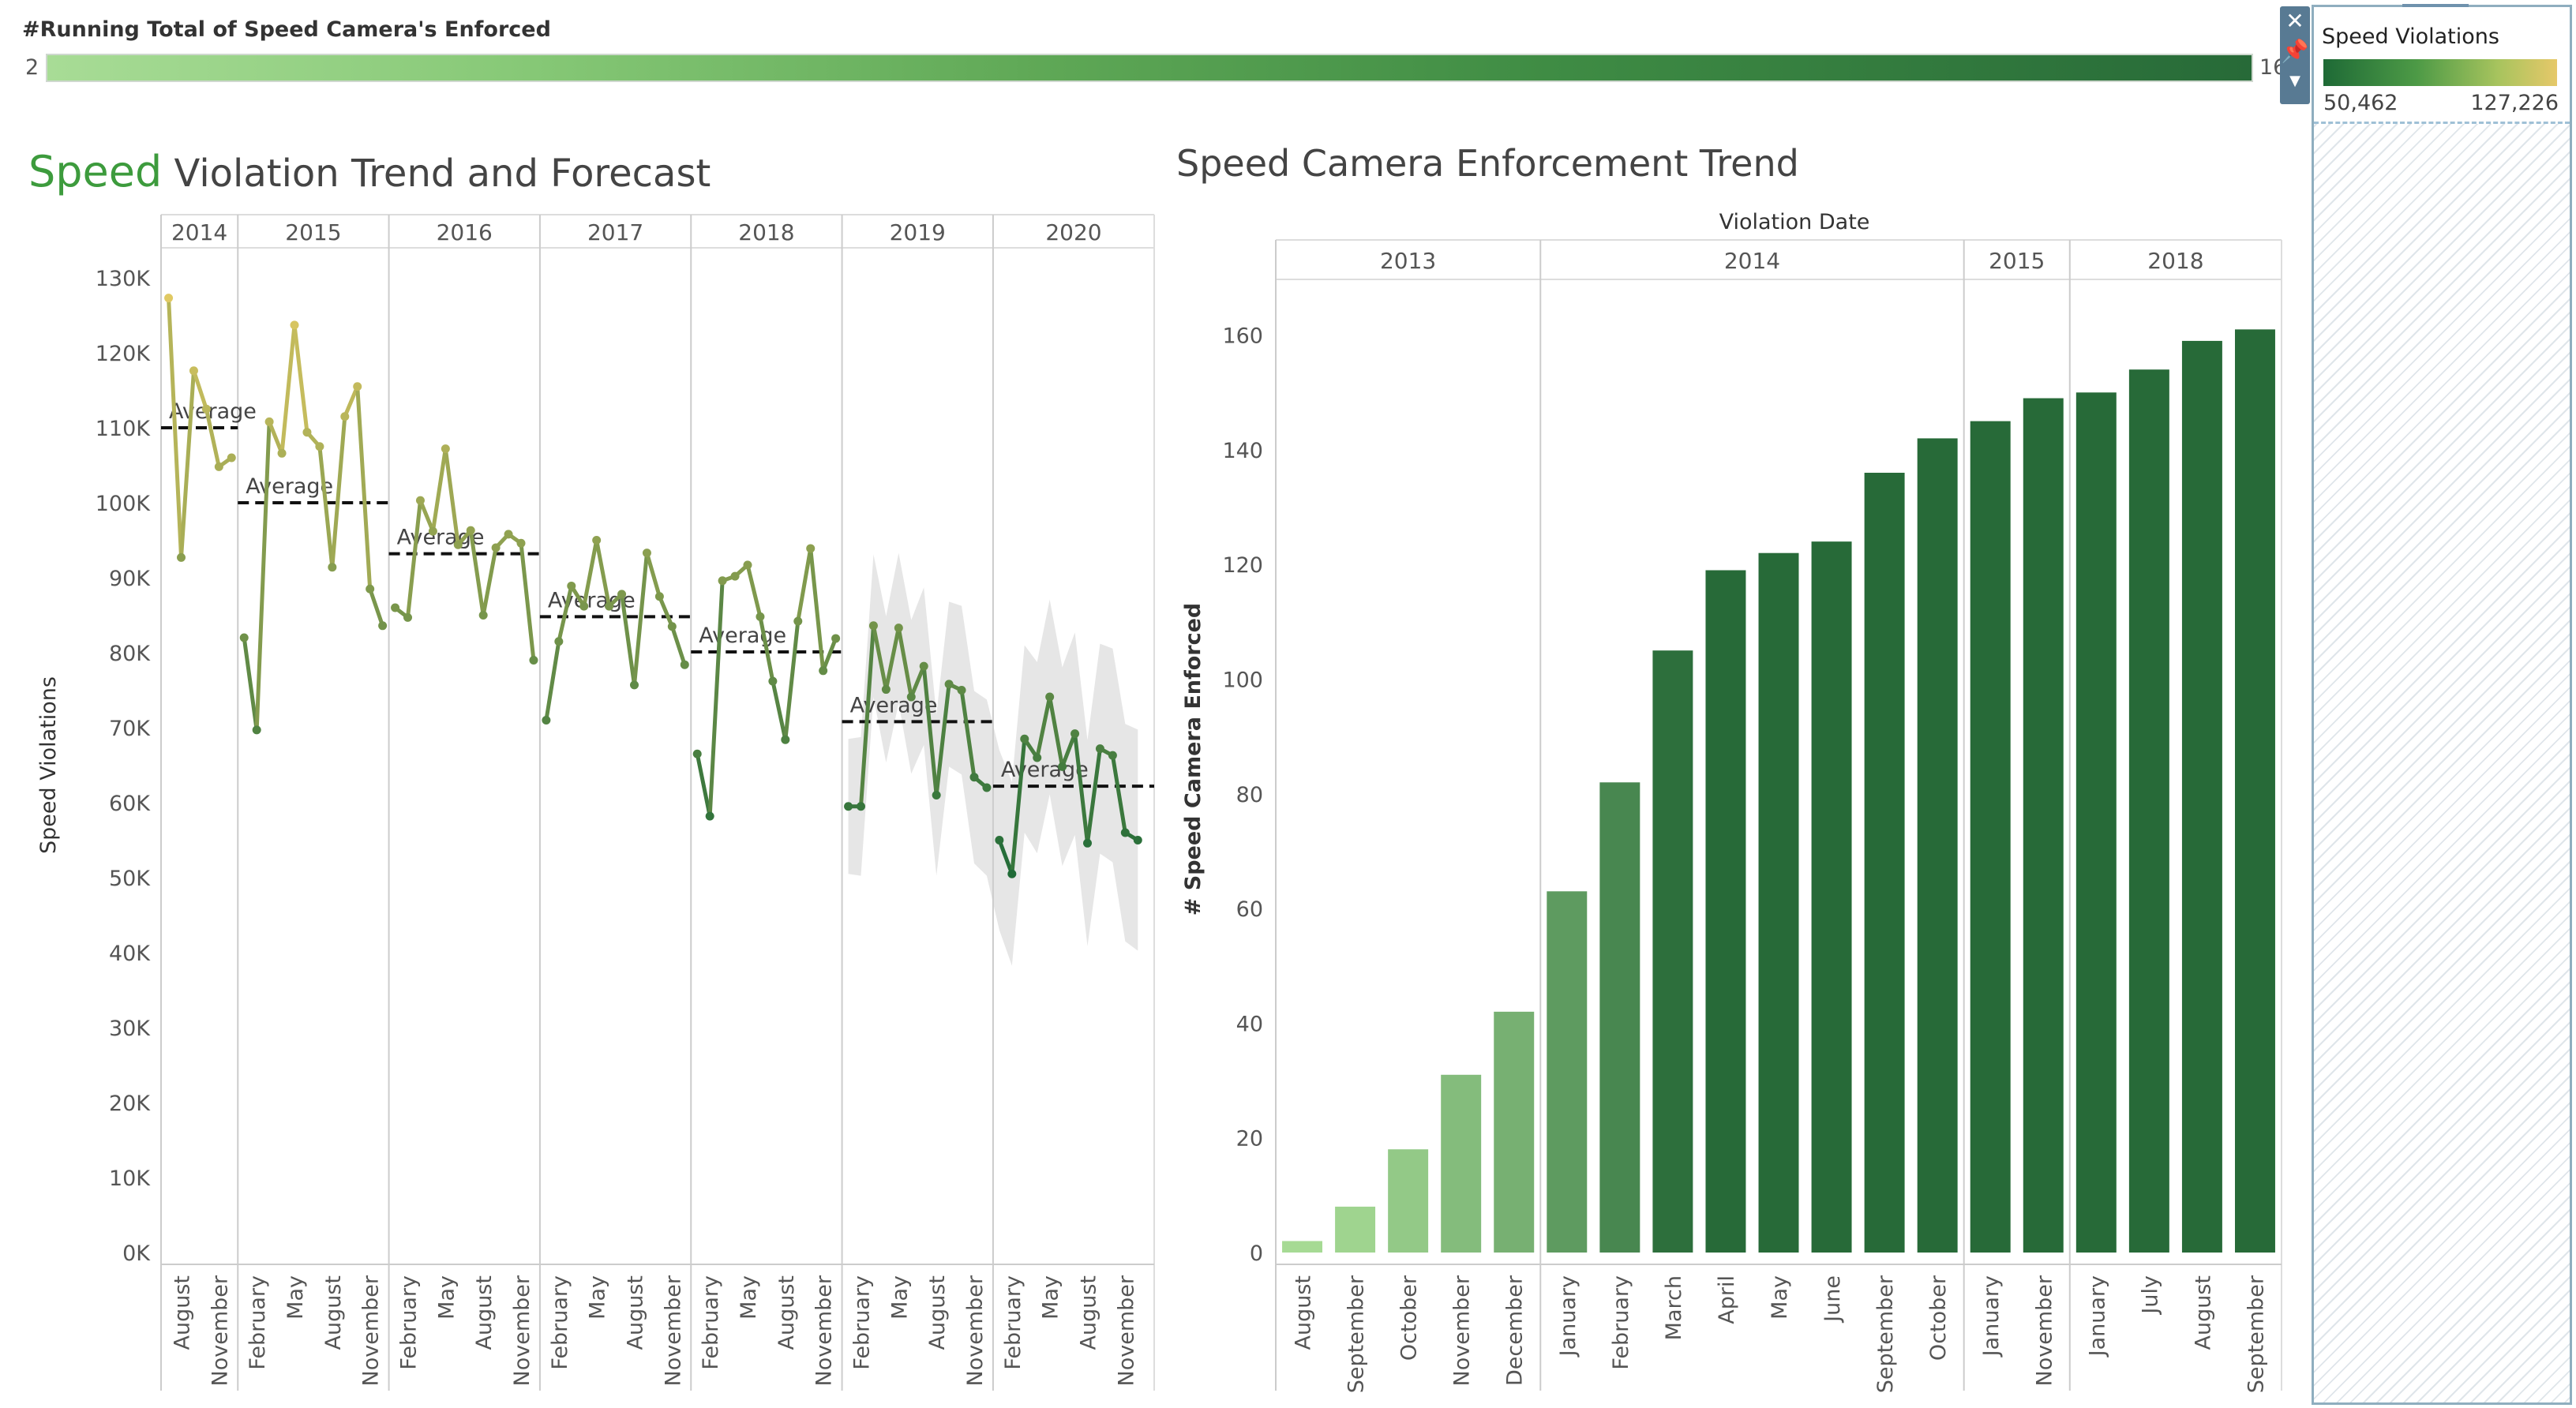 Image resolution: width=2576 pixels, height=1408 pixels. I want to click on color-legend-bar, so click(1149, 68).